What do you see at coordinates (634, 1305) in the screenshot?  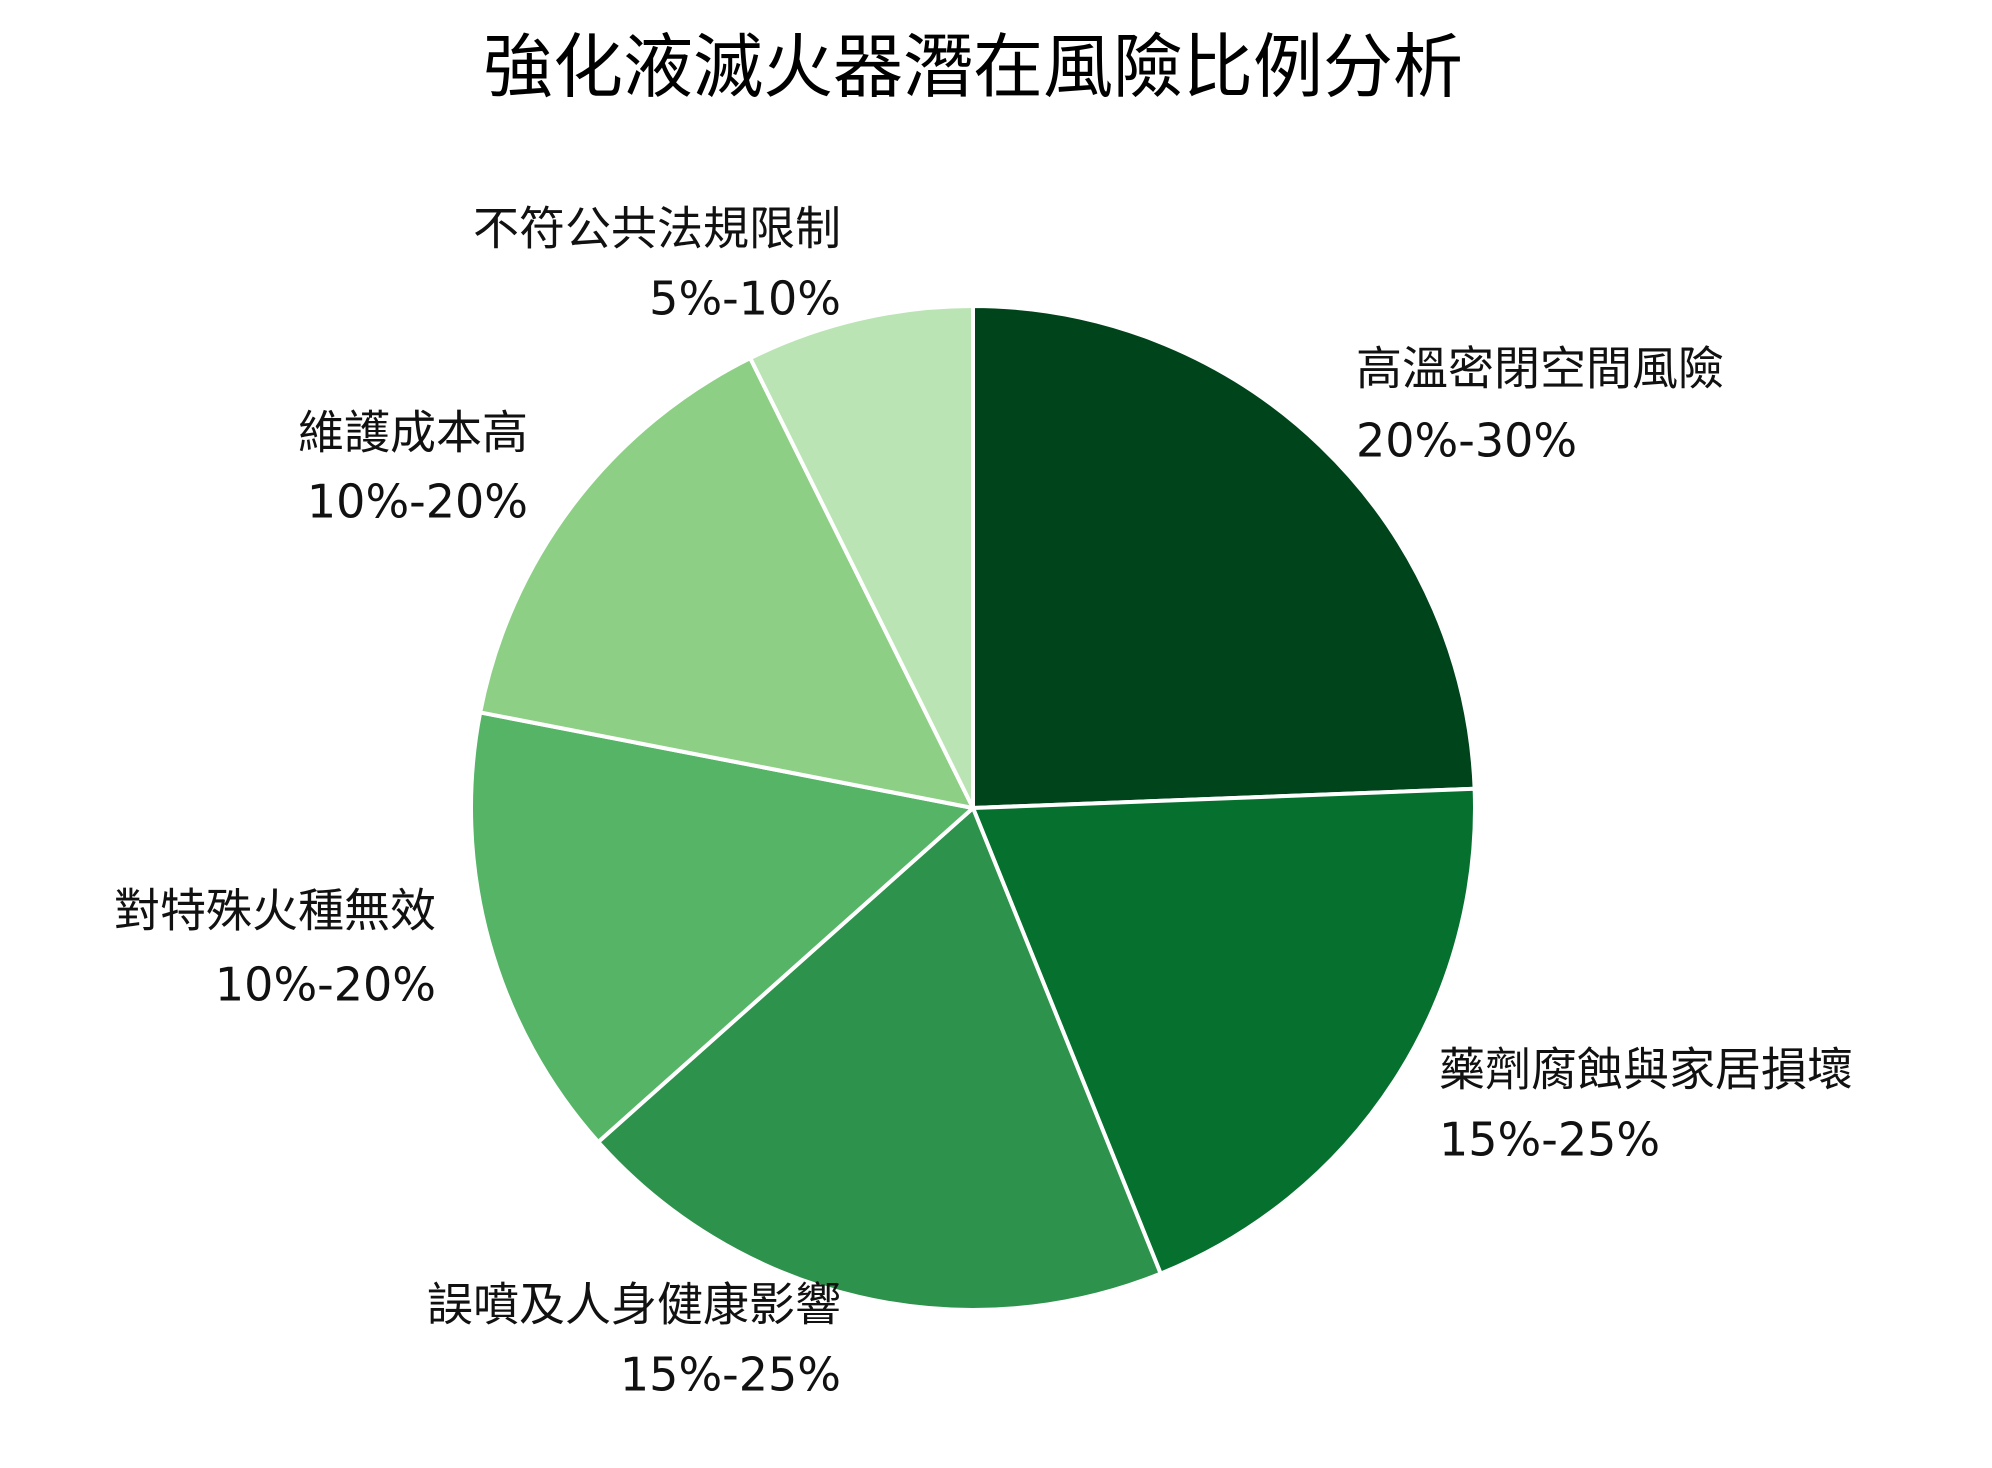 I see `slice-label-2: 誤噴及人身健康影響` at bounding box center [634, 1305].